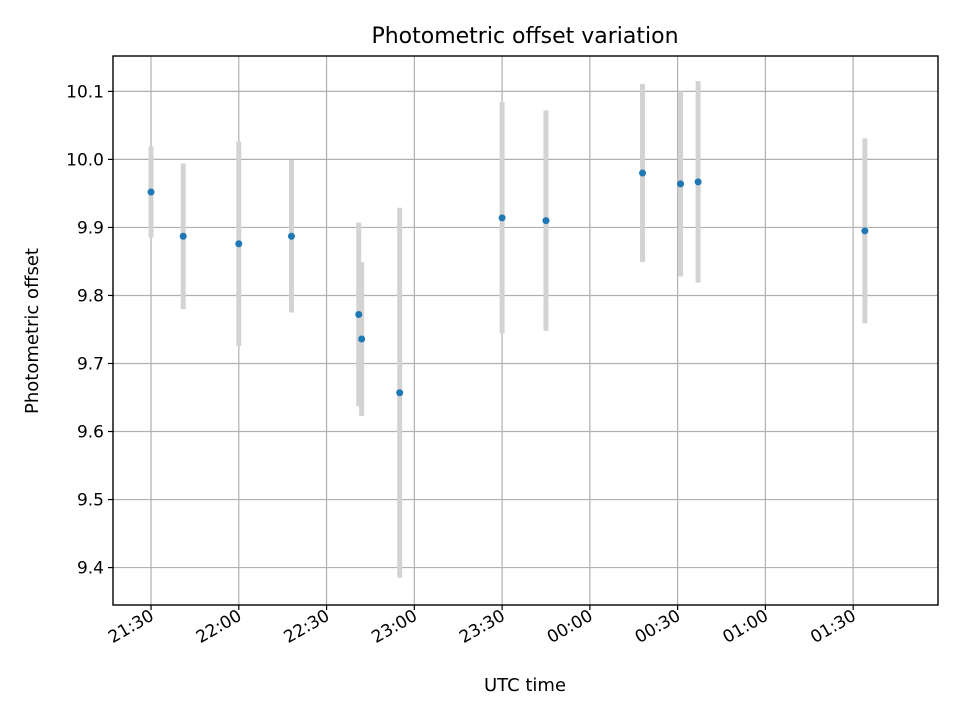 The width and height of the screenshot is (960, 720). I want to click on y-tick-label: 9.9, so click(90, 228).